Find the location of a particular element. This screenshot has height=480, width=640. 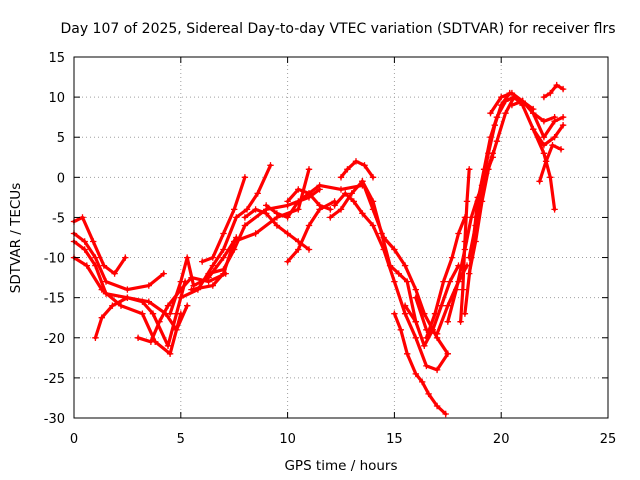

y-tick-label: -5 is located at coordinates (58, 218).